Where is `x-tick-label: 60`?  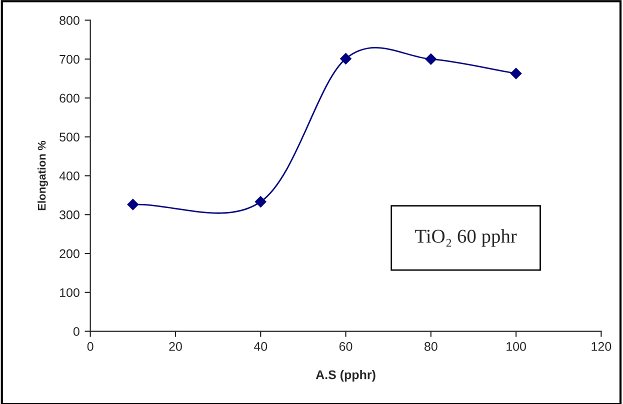
x-tick-label: 60 is located at coordinates (345, 346).